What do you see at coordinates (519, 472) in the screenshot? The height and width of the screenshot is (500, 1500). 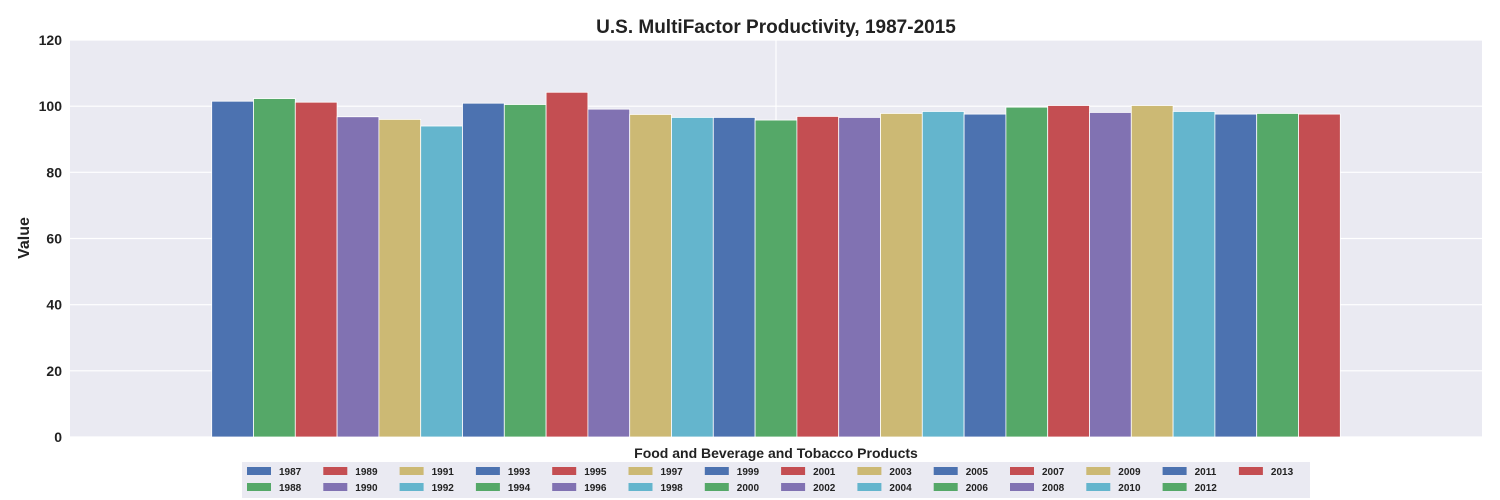 I see `legend-label: 1993` at bounding box center [519, 472].